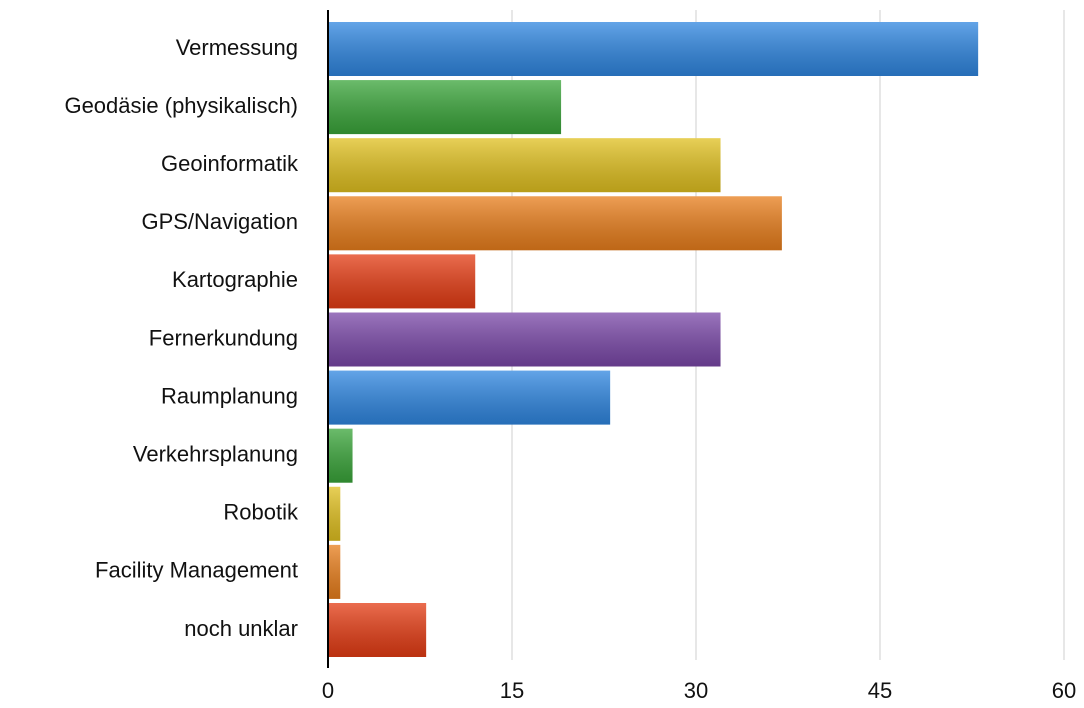 Image resolution: width=1084 pixels, height=708 pixels. What do you see at coordinates (215, 454) in the screenshot?
I see `y-tick-label: Verkehrsplanung` at bounding box center [215, 454].